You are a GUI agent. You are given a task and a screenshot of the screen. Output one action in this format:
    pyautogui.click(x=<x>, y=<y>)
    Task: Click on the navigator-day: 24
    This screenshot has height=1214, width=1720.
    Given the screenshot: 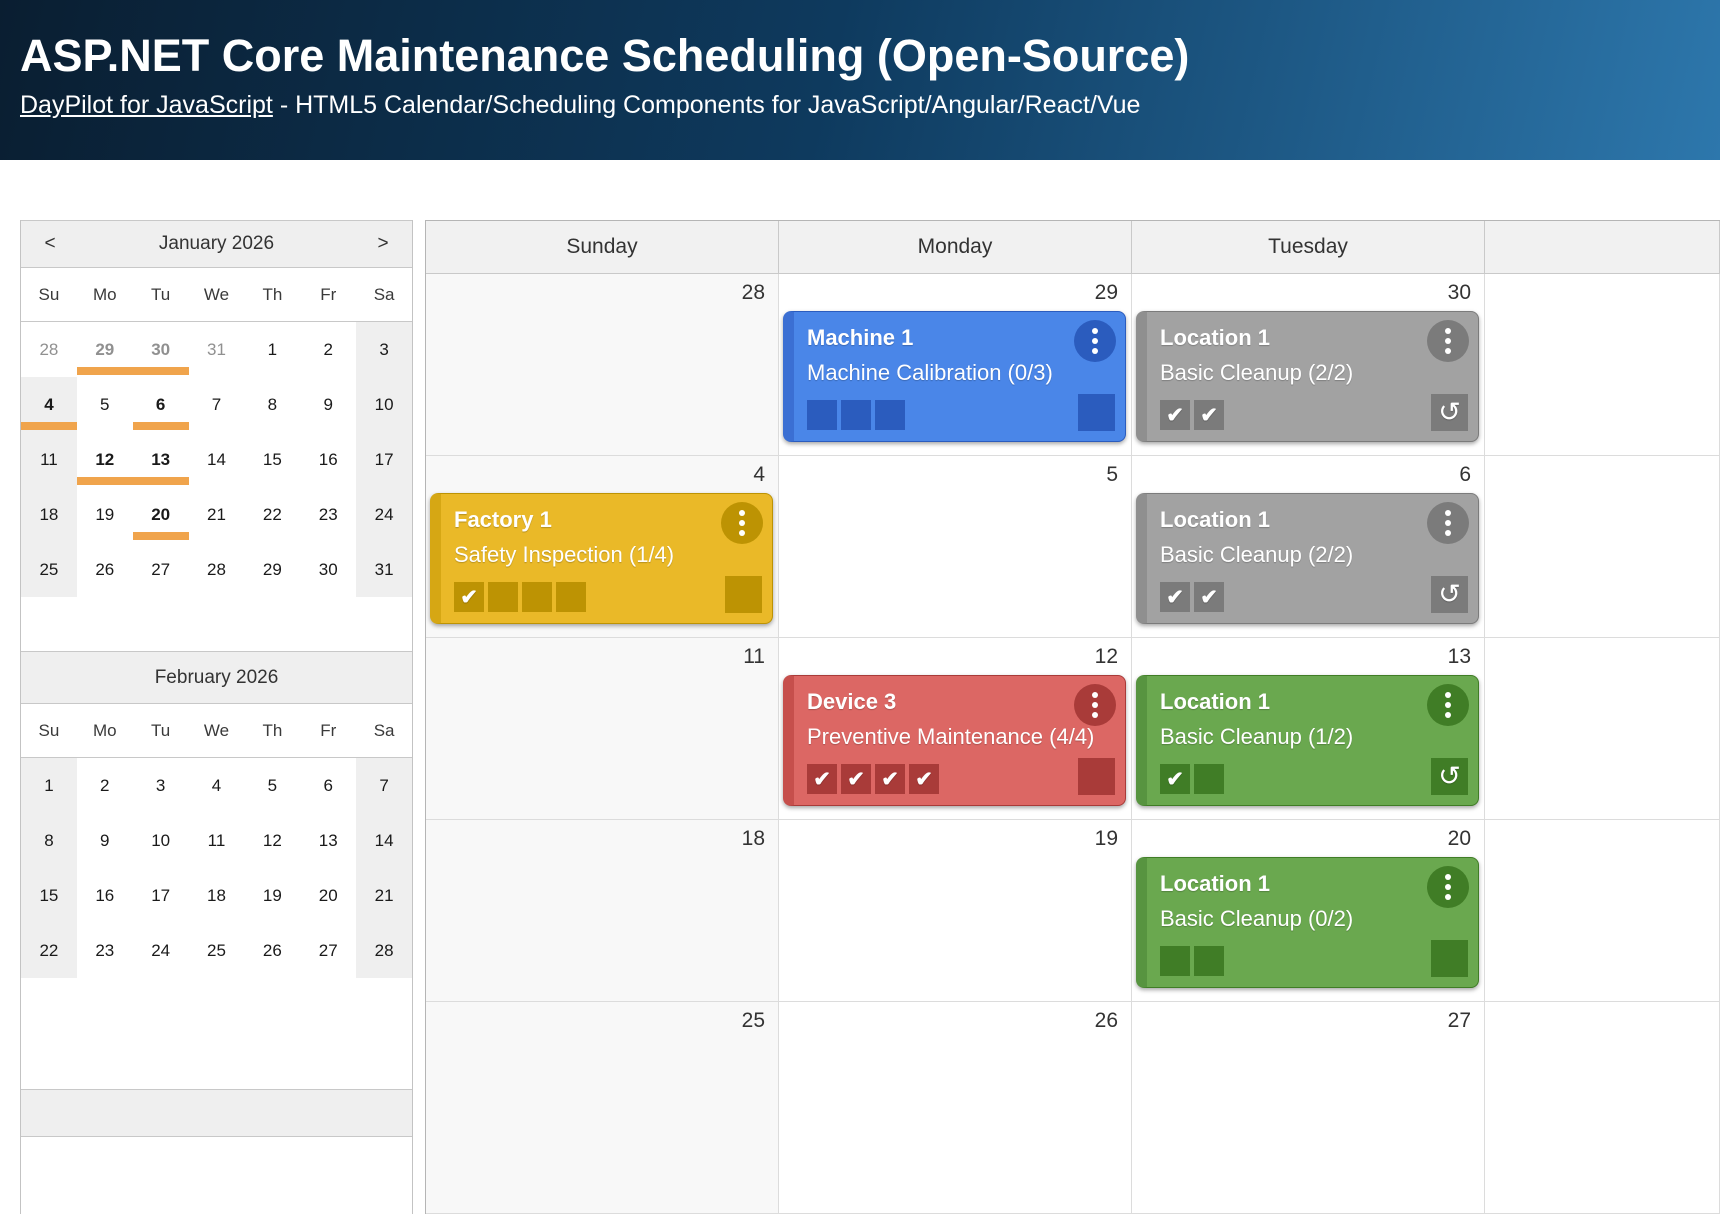 What is the action you would take?
    pyautogui.click(x=161, y=950)
    